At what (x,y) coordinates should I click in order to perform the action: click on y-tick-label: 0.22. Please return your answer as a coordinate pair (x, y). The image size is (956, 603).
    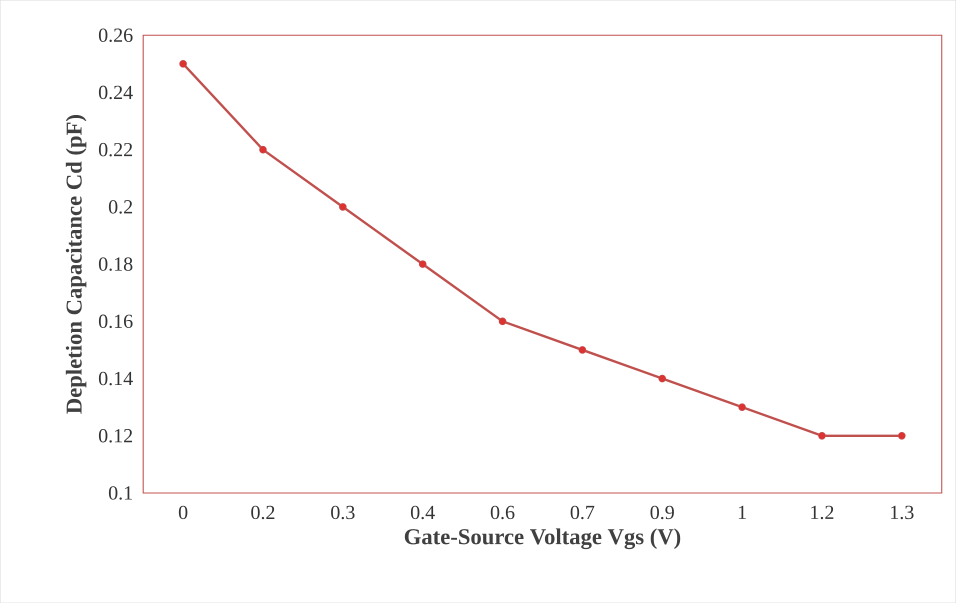
    Looking at the image, I should click on (115, 149).